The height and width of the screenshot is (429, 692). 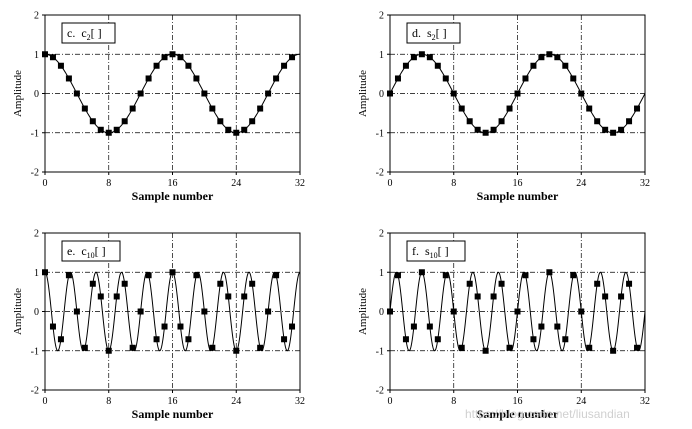 I want to click on panel-label-c10: e. c10[ ], so click(x=86, y=252).